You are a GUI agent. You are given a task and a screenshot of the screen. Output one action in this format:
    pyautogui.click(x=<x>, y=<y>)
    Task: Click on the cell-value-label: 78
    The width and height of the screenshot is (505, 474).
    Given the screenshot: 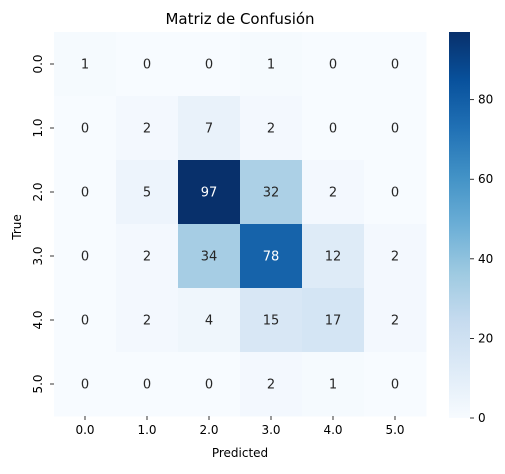 What is the action you would take?
    pyautogui.click(x=271, y=257)
    